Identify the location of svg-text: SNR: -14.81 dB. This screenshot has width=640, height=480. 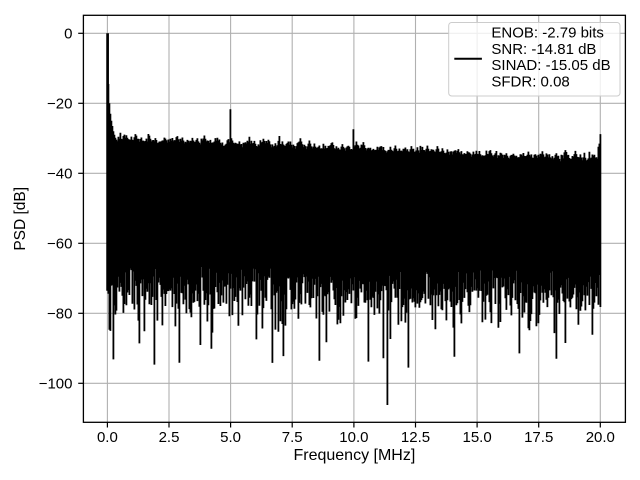
(543, 49).